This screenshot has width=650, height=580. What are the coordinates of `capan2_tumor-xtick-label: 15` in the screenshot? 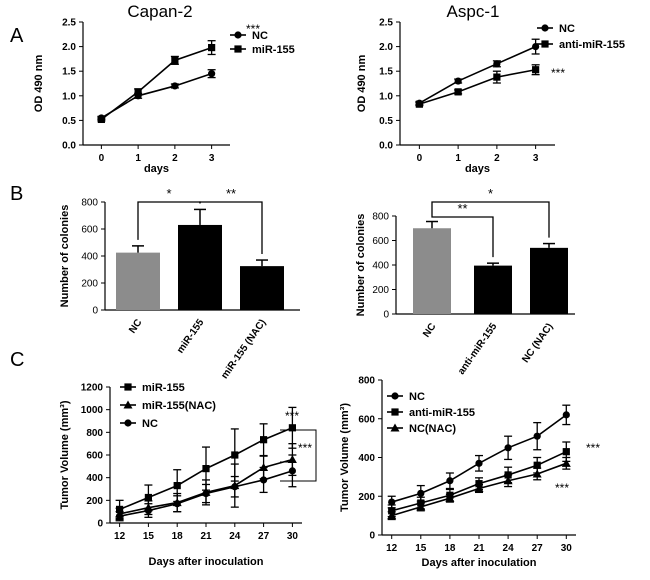 It's located at (149, 536).